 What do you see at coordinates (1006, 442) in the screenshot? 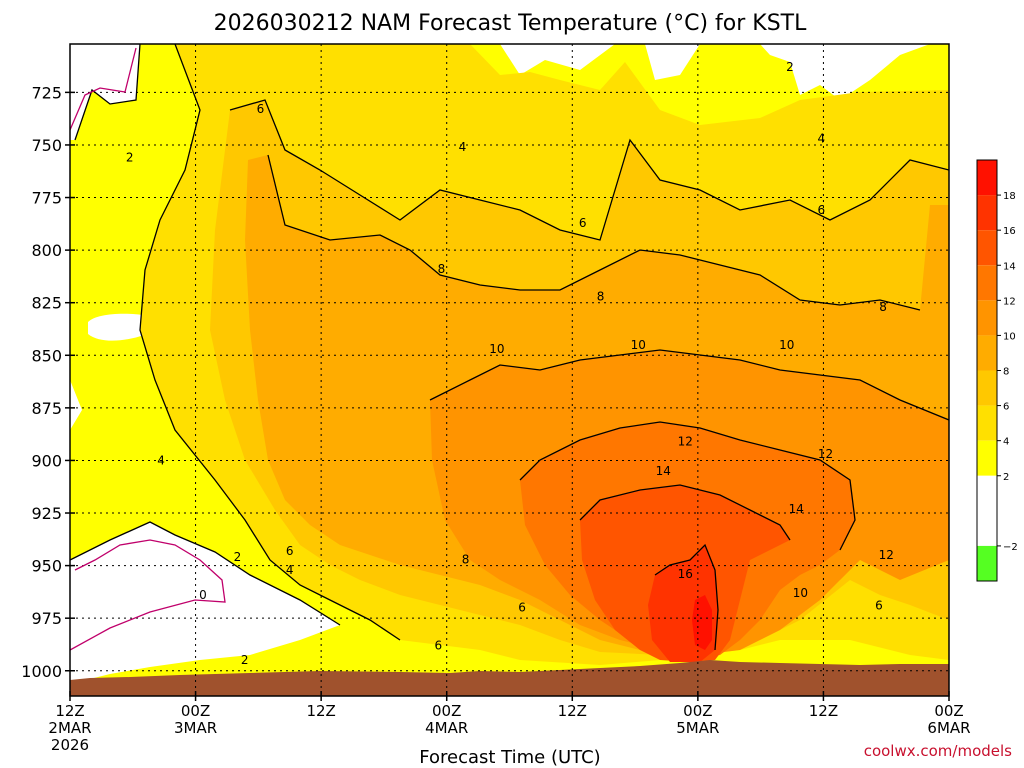
I see `colorbar-tick-label: 4` at bounding box center [1006, 442].